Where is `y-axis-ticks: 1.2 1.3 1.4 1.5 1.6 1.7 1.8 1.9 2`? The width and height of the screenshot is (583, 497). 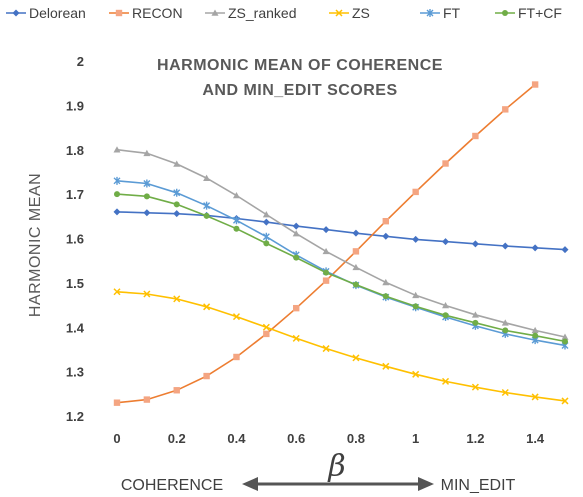 y-axis-ticks: 1.2 1.3 1.4 1.5 1.6 1.7 1.8 1.9 2 is located at coordinates (75, 239).